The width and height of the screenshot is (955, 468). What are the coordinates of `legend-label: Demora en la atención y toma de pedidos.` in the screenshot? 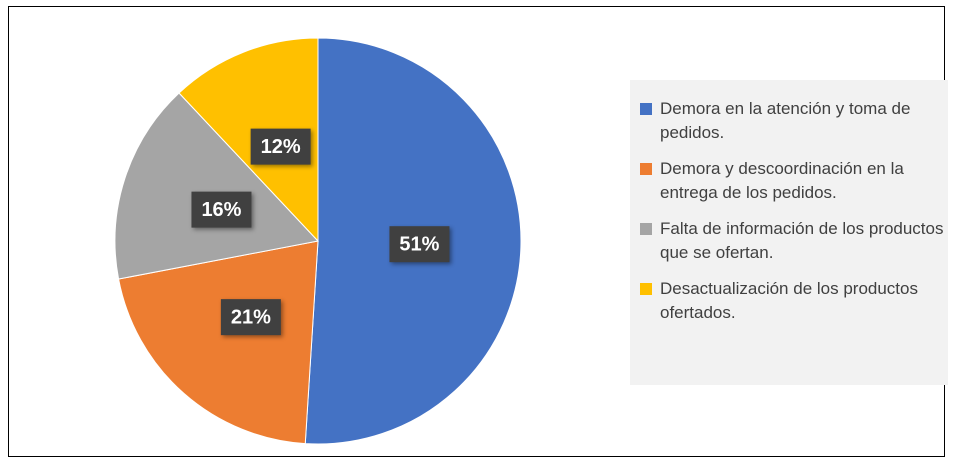 It's located at (785, 120).